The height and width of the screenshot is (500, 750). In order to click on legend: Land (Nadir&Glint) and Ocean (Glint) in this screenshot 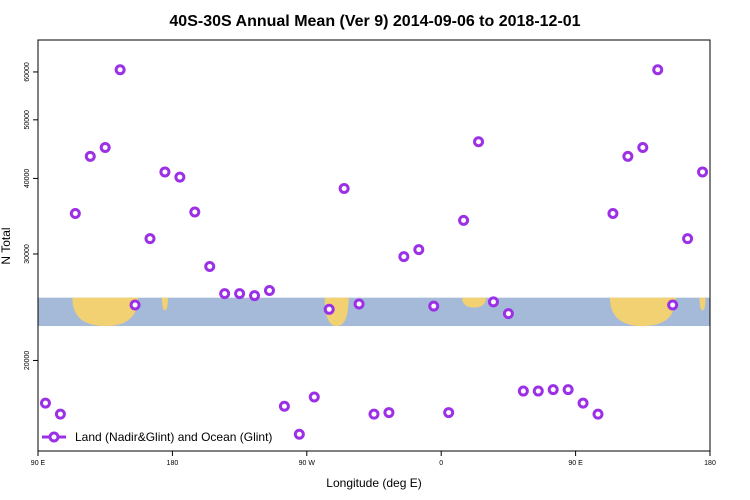, I will do `click(157, 437)`.